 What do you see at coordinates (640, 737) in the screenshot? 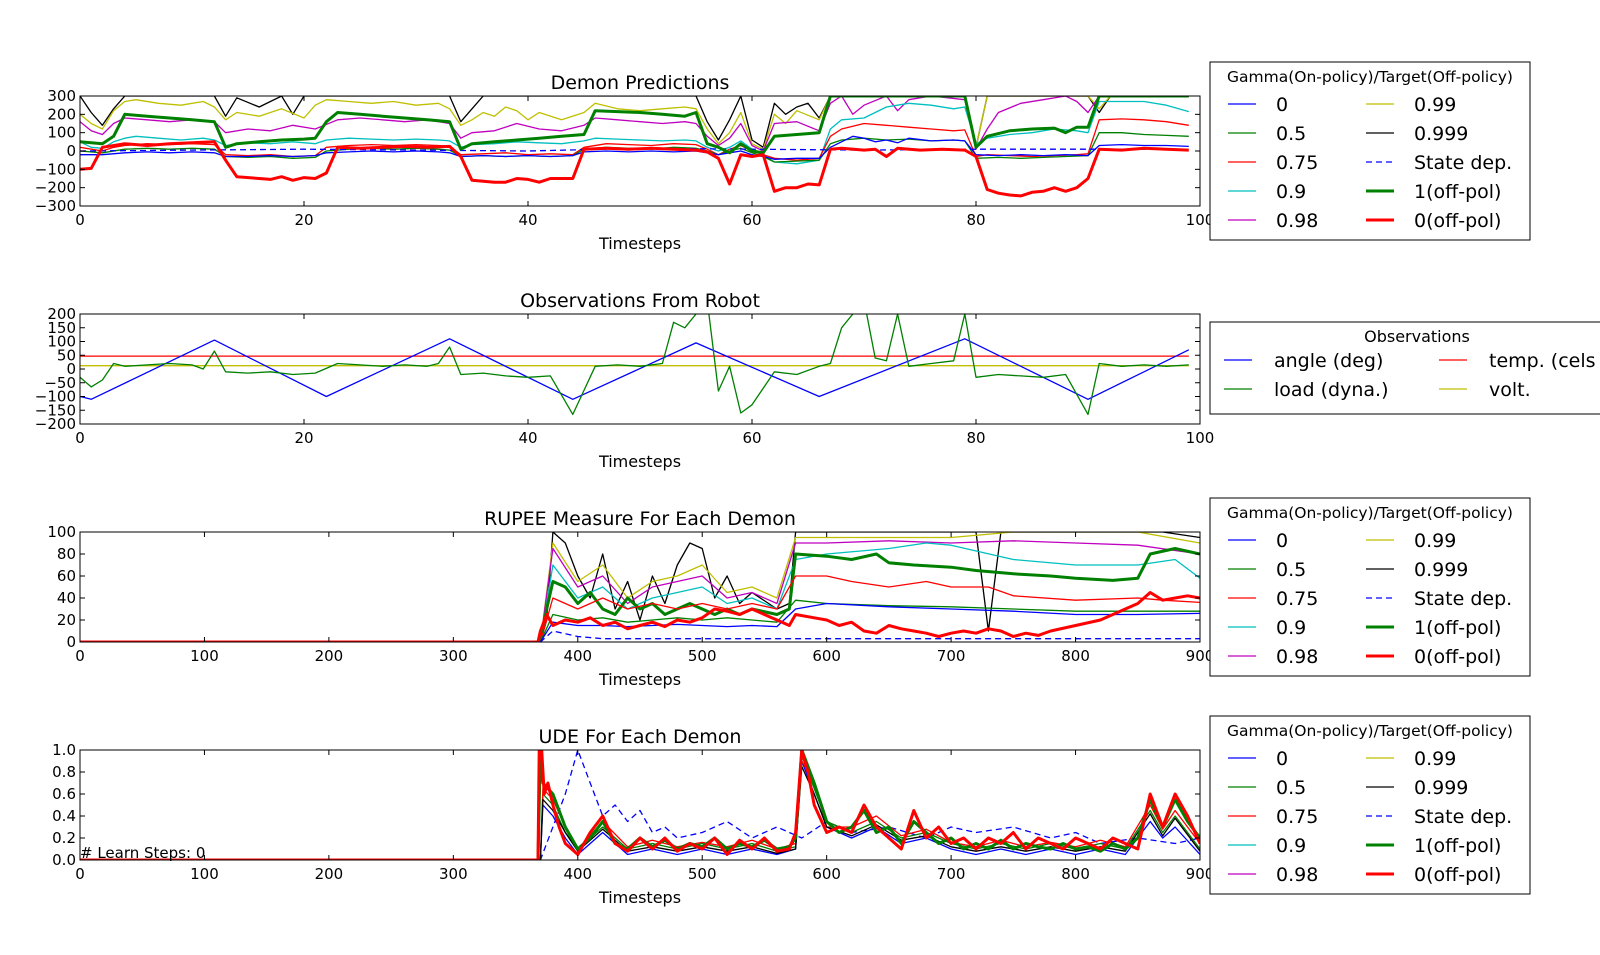
I see `chart-title: UDE For Each Demon` at bounding box center [640, 737].